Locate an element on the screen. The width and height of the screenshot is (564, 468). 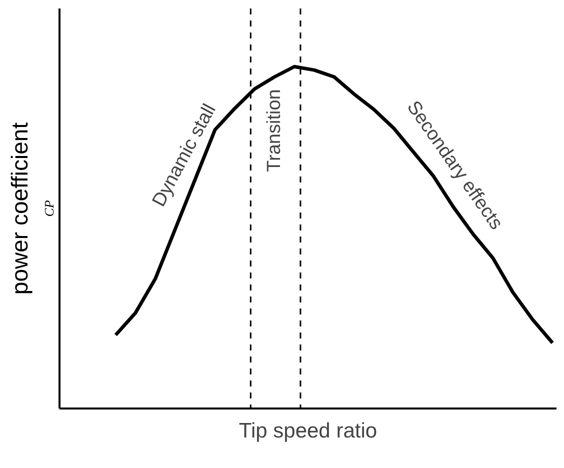
annotation: Transition is located at coordinates (274, 130).